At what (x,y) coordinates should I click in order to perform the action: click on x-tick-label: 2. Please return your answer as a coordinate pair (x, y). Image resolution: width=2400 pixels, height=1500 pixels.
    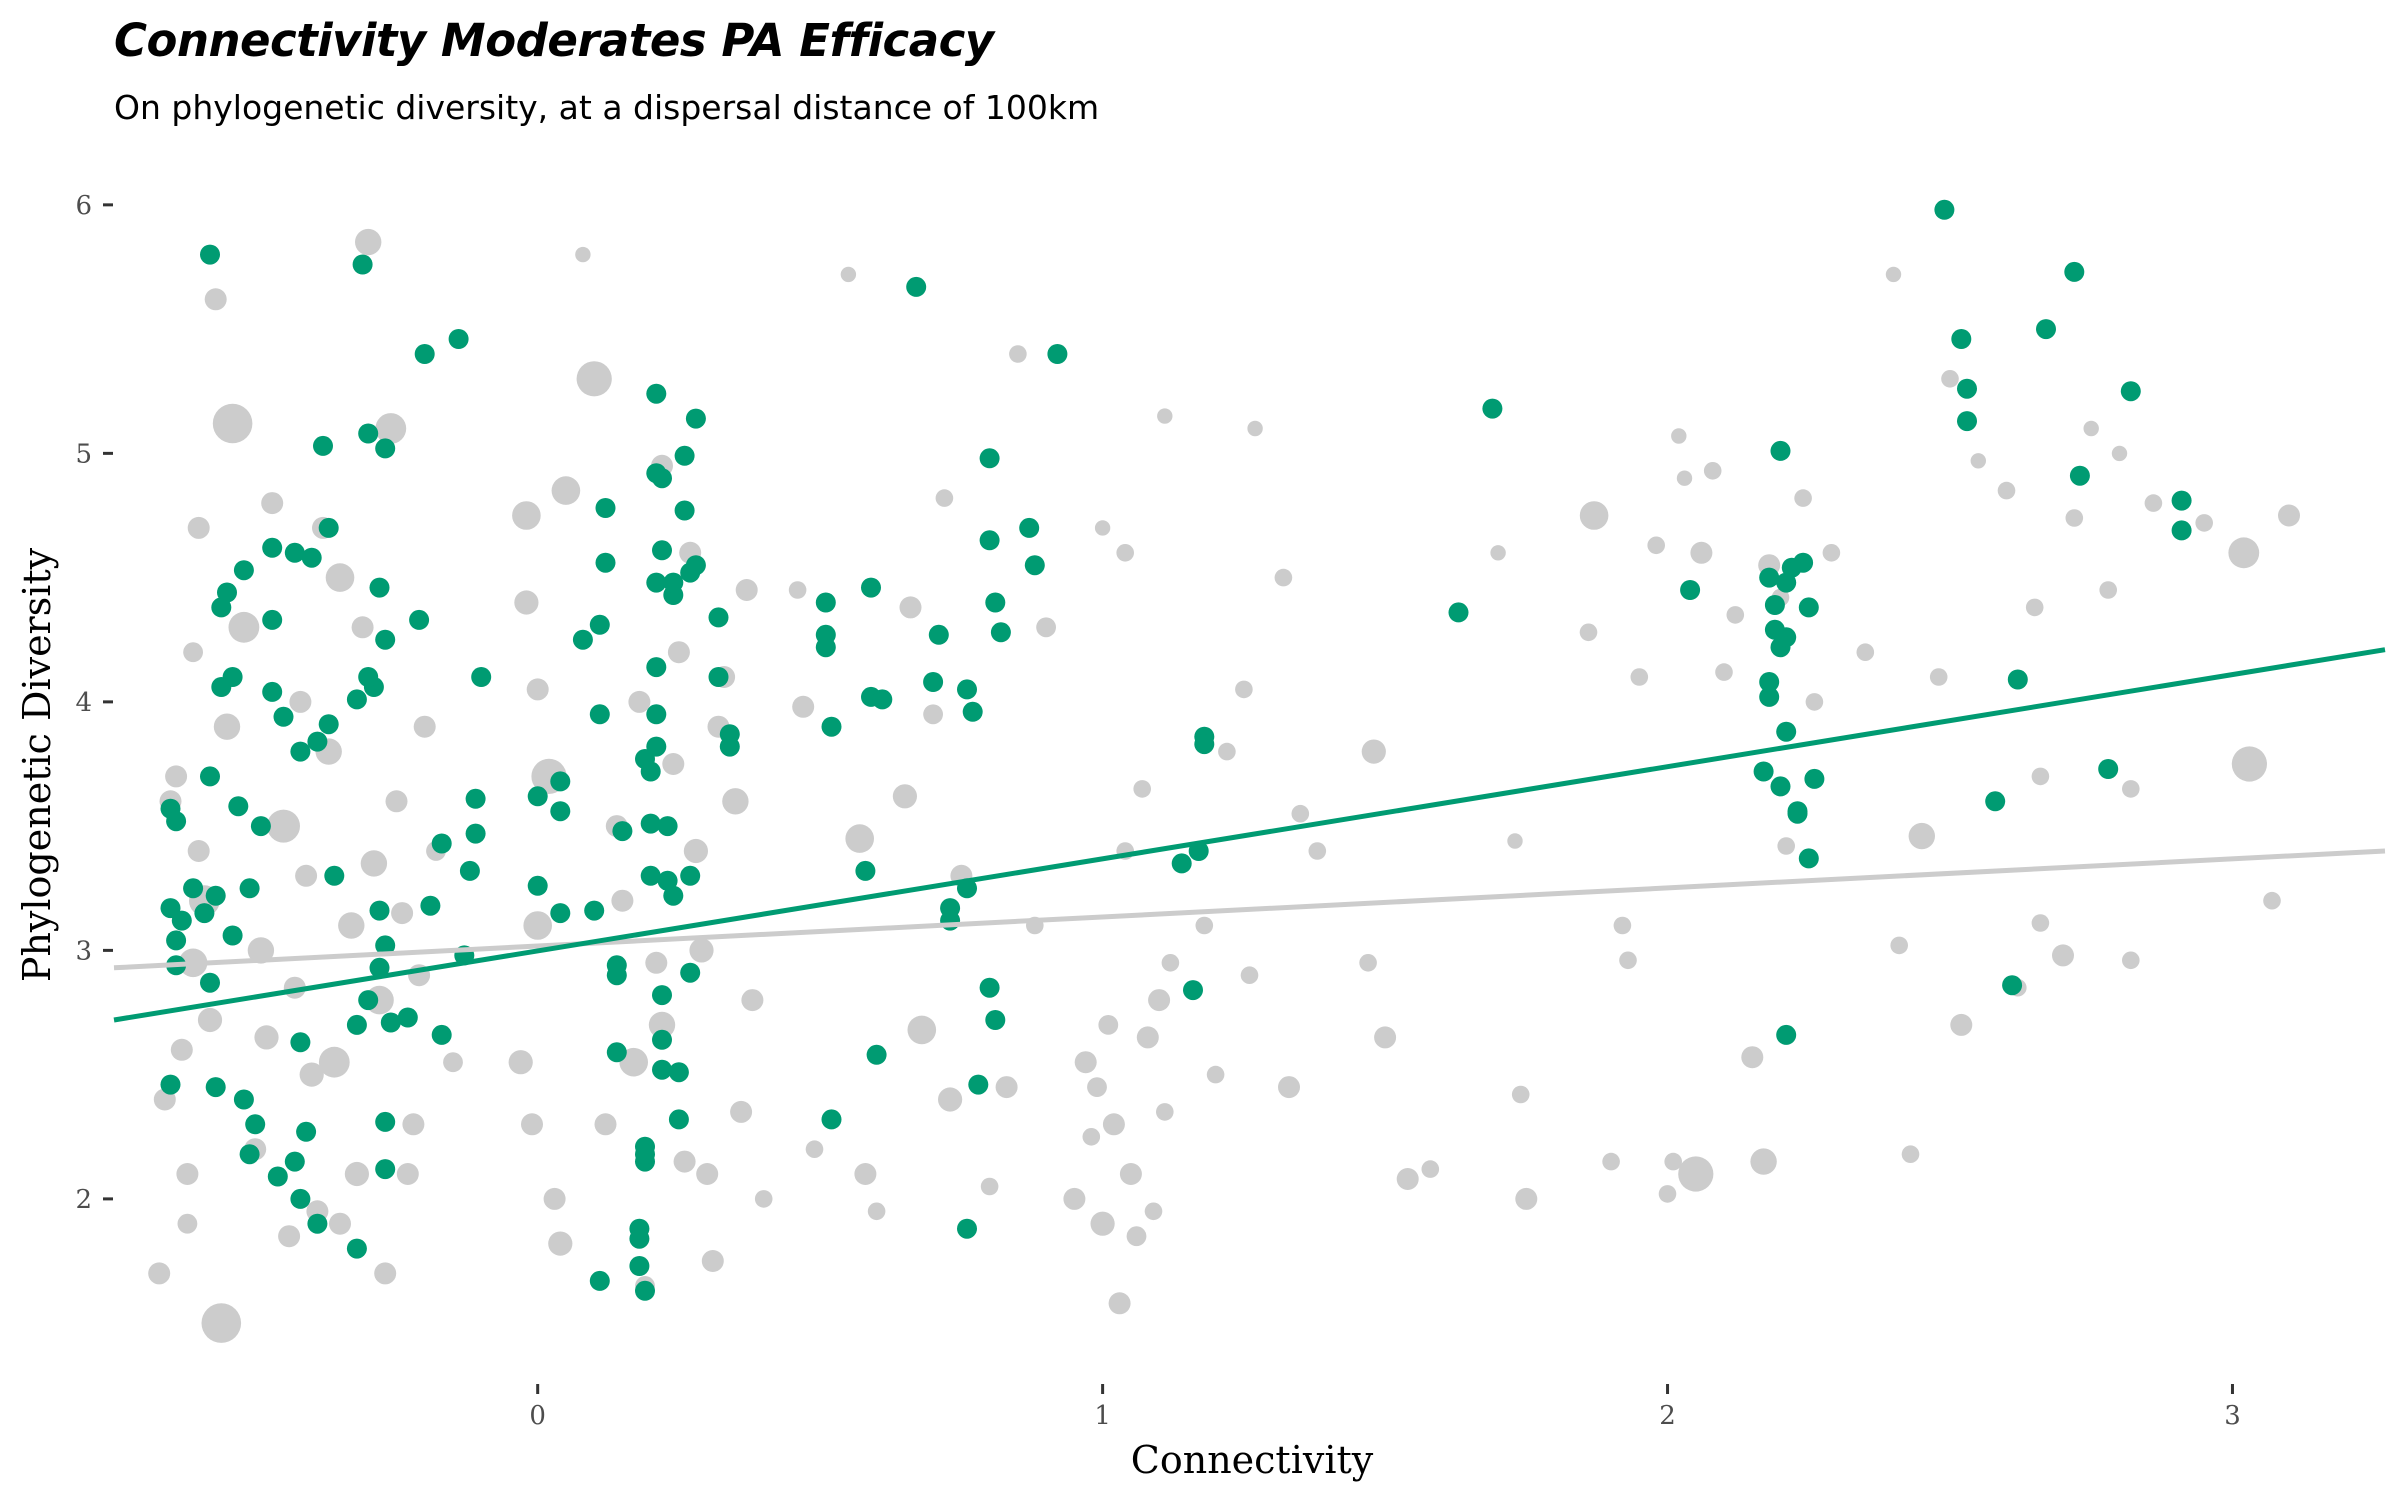
    Looking at the image, I should click on (1667, 1416).